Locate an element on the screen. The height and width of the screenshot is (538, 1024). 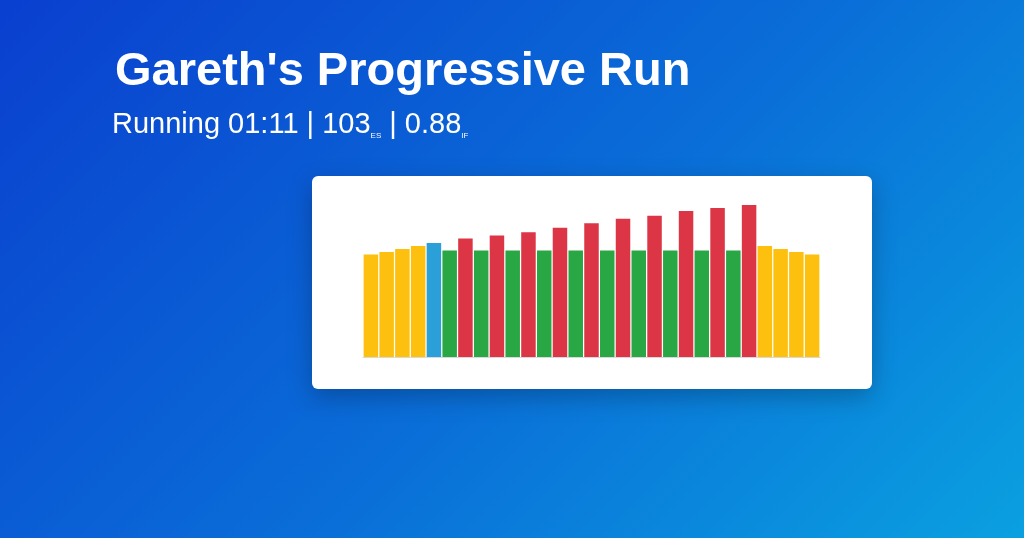
chart-subtitle: Running 01:11 | 103$_{ES}$ | 0.88$_{IF}$ is located at coordinates (290, 123).